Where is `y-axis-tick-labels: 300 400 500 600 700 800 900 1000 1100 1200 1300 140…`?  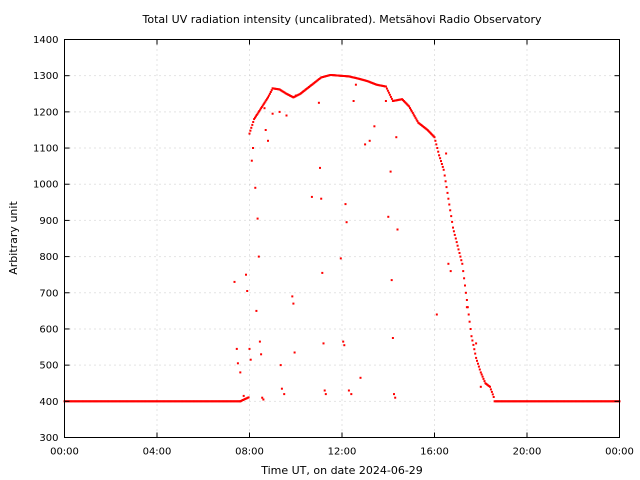 y-axis-tick-labels: 300 400 500 600 700 800 900 1000 1100 1200 1300 140… is located at coordinates (45, 239).